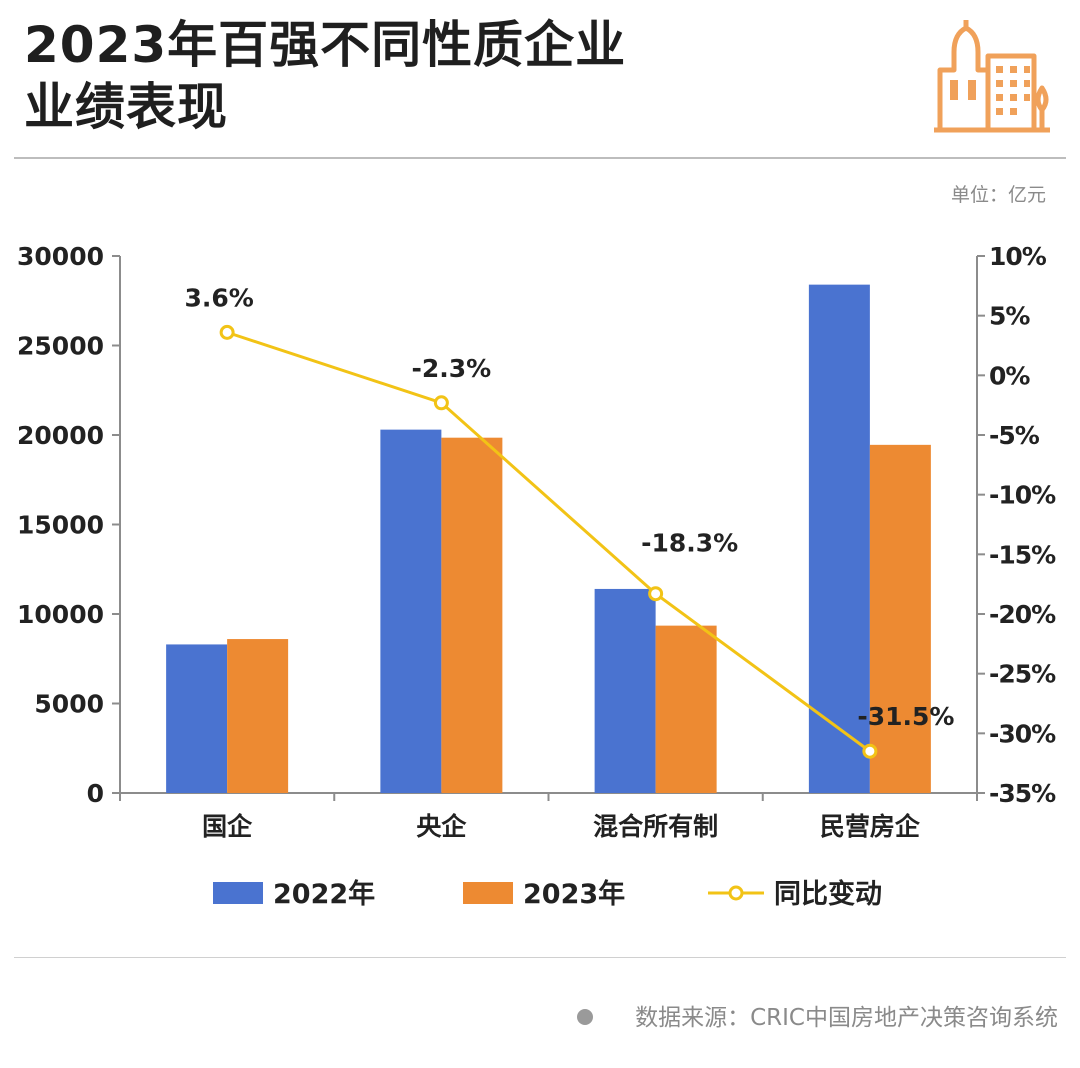 Image resolution: width=1080 pixels, height=1068 pixels. Describe the element at coordinates (870, 826) in the screenshot. I see `x-category-label: 民营房企` at that location.